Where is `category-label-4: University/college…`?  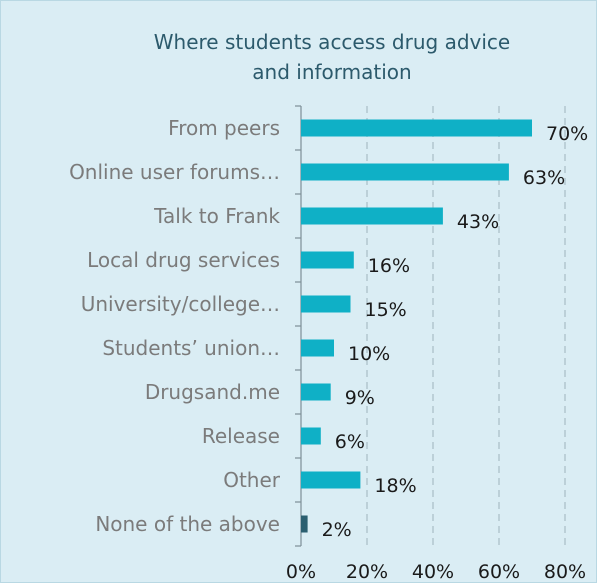 category-label-4: University/college… is located at coordinates (180, 304).